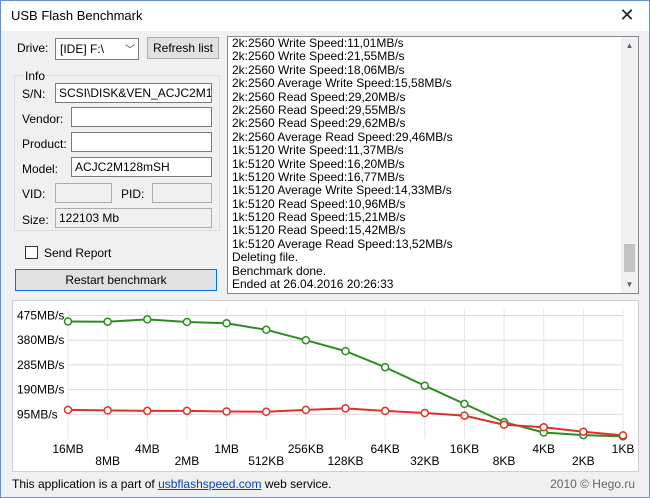  Describe the element at coordinates (78, 253) in the screenshot. I see `send-report-label: Send Report` at that location.